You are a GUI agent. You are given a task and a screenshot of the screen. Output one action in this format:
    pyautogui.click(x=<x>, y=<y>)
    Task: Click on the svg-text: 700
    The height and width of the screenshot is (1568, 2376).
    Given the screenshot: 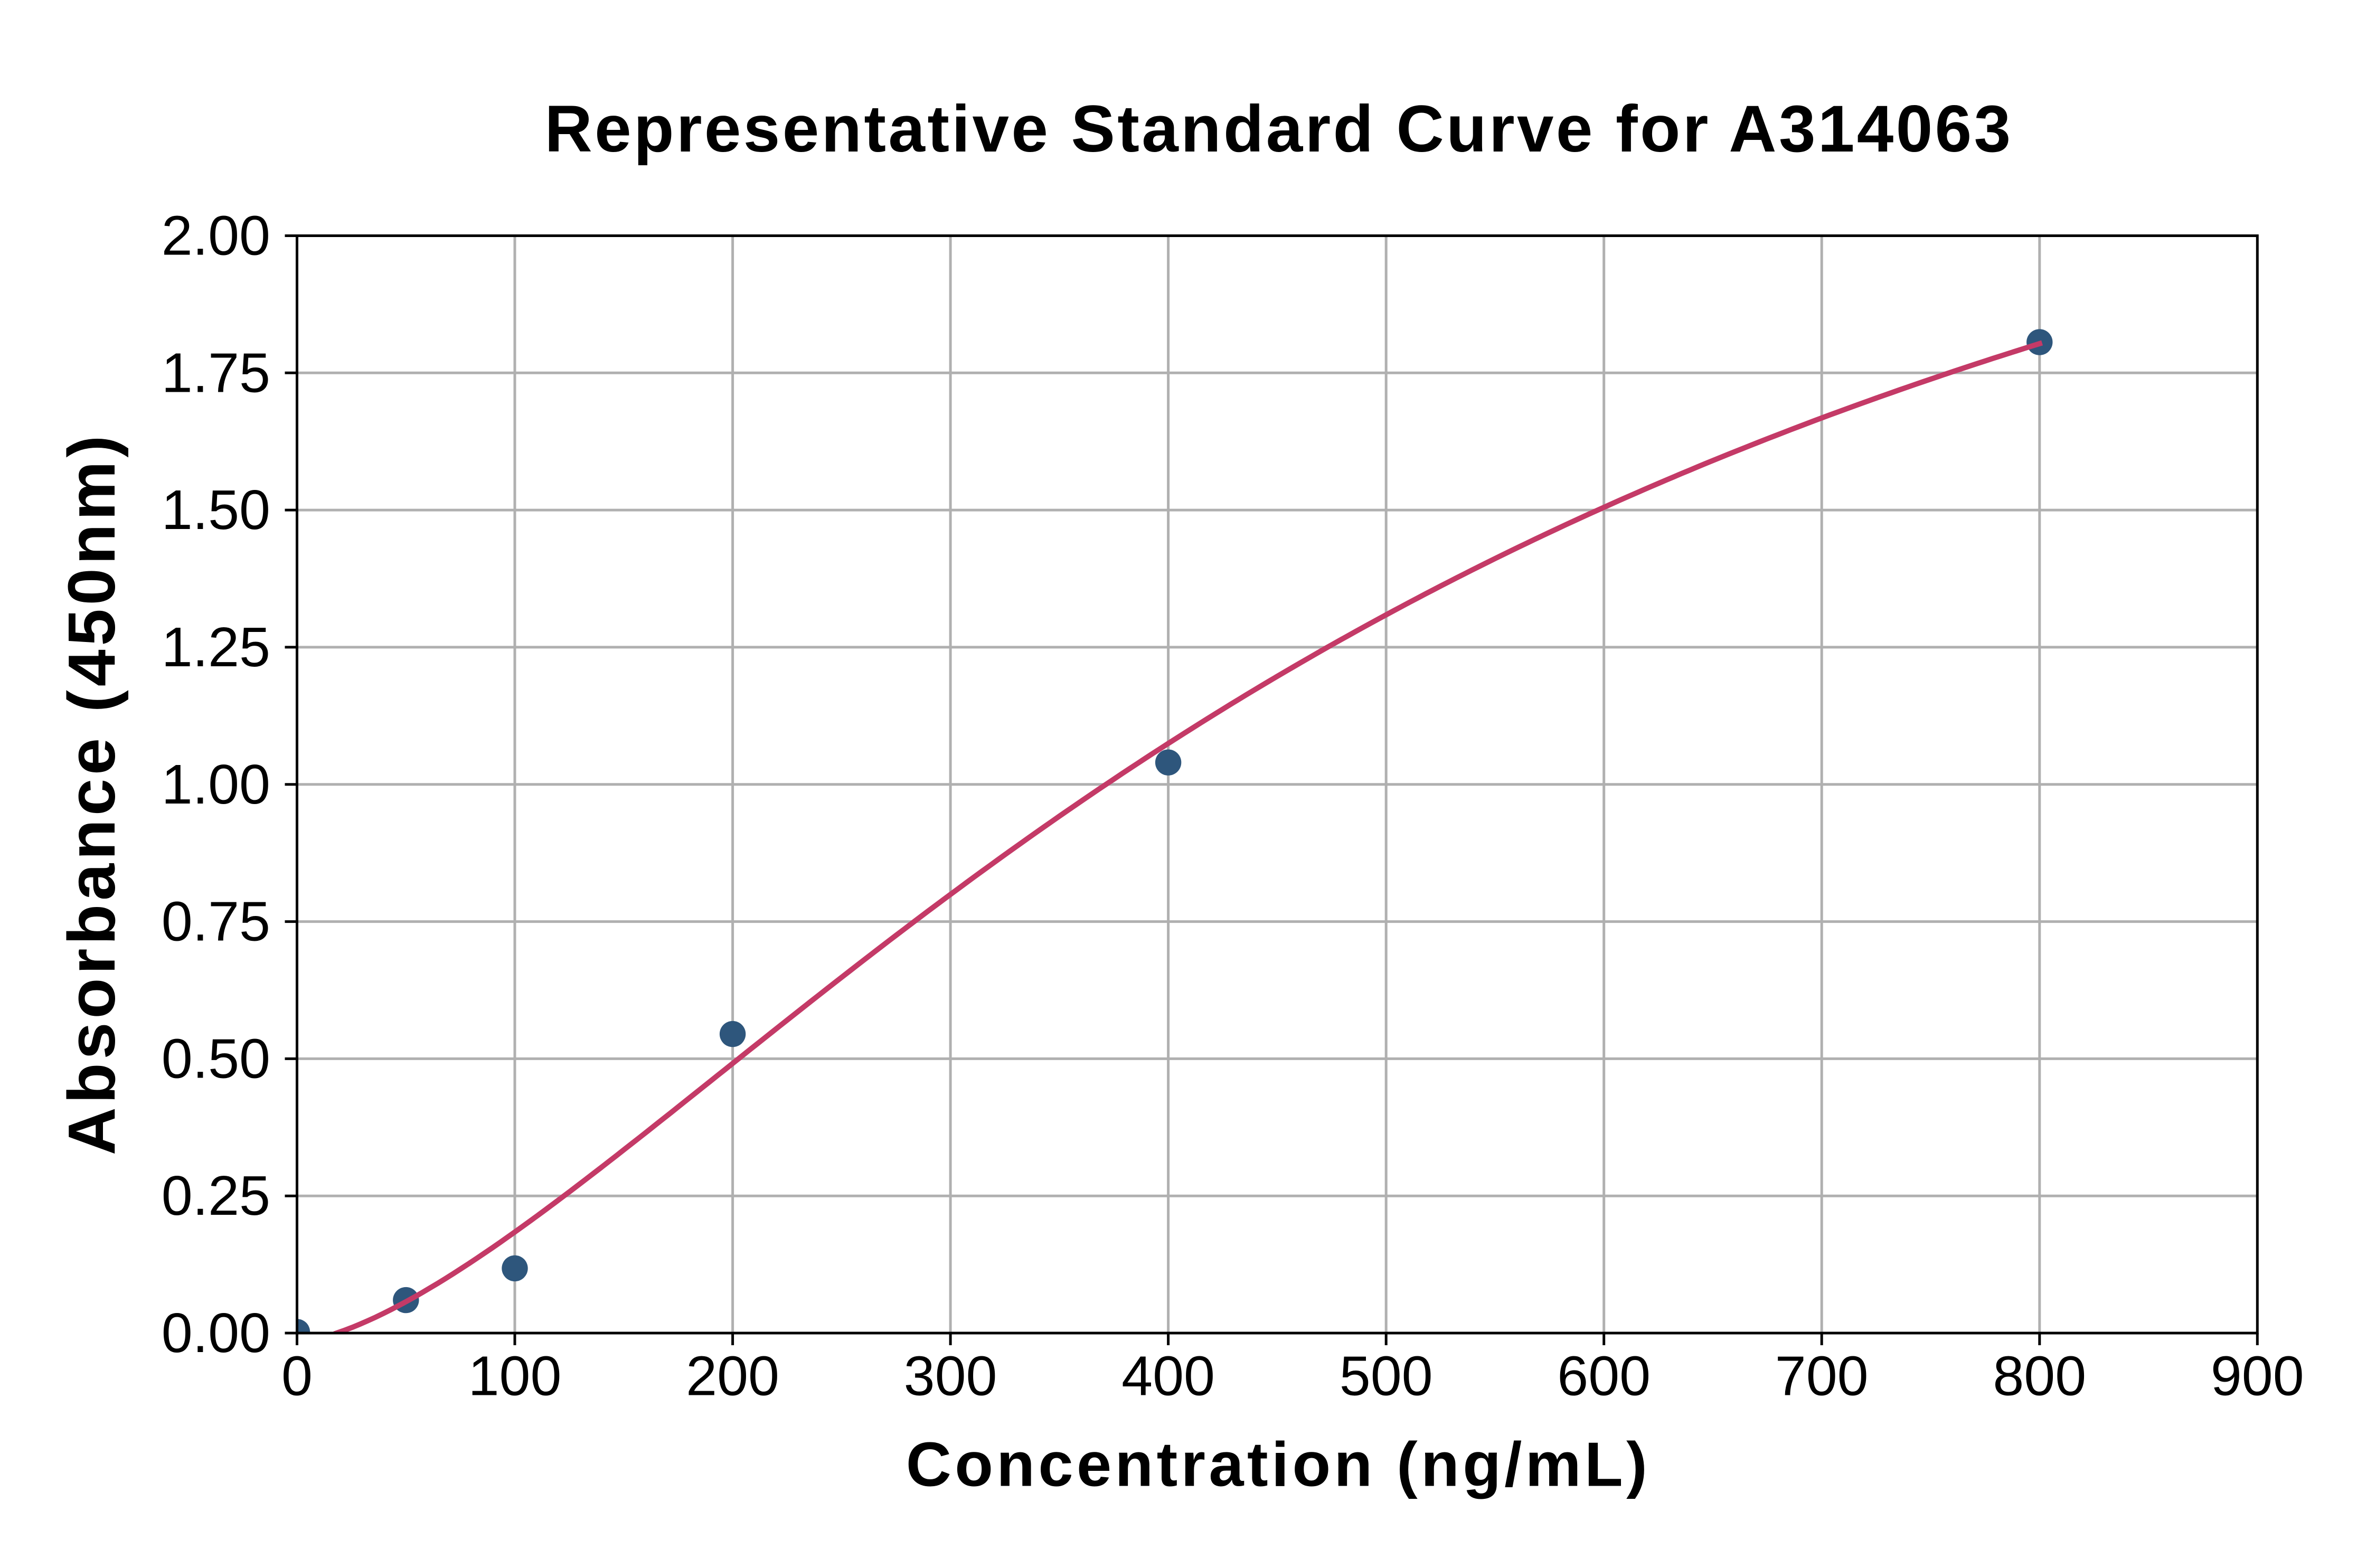 What is the action you would take?
    pyautogui.click(x=1822, y=1376)
    